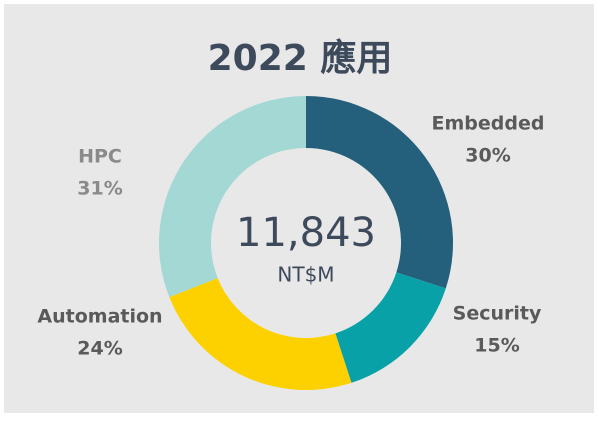 This screenshot has height=421, width=598. Describe the element at coordinates (496, 346) in the screenshot. I see `slice-value-label: 15%` at that location.